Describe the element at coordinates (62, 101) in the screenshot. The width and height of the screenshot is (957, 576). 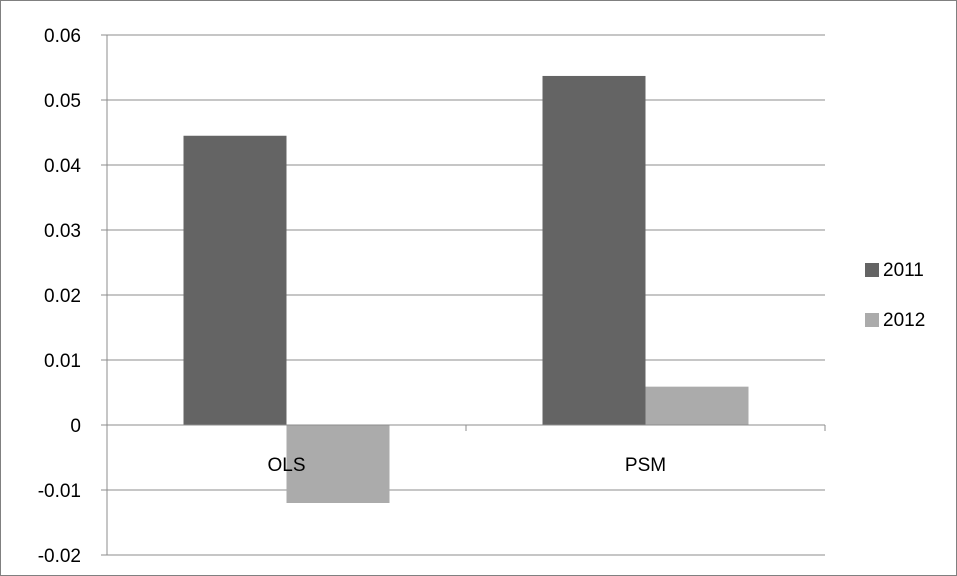
I see `y-tick-label: 0.05` at that location.